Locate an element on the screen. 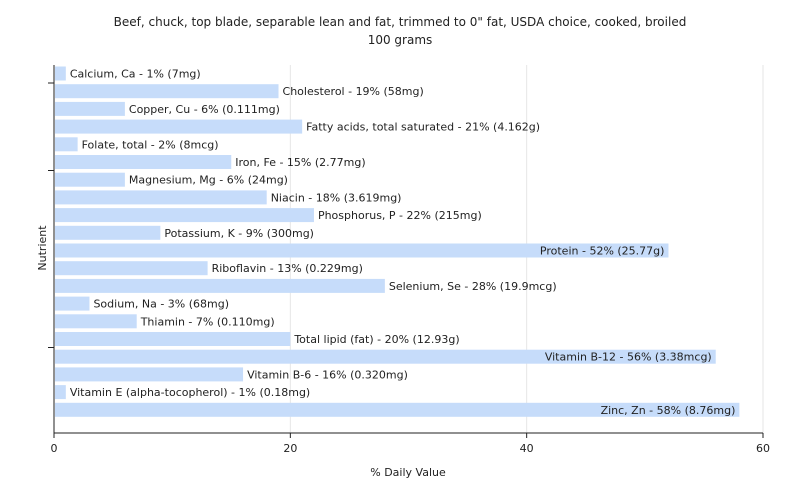  bar-label: Calcium, Ca - 1% (7mg) is located at coordinates (135, 74).